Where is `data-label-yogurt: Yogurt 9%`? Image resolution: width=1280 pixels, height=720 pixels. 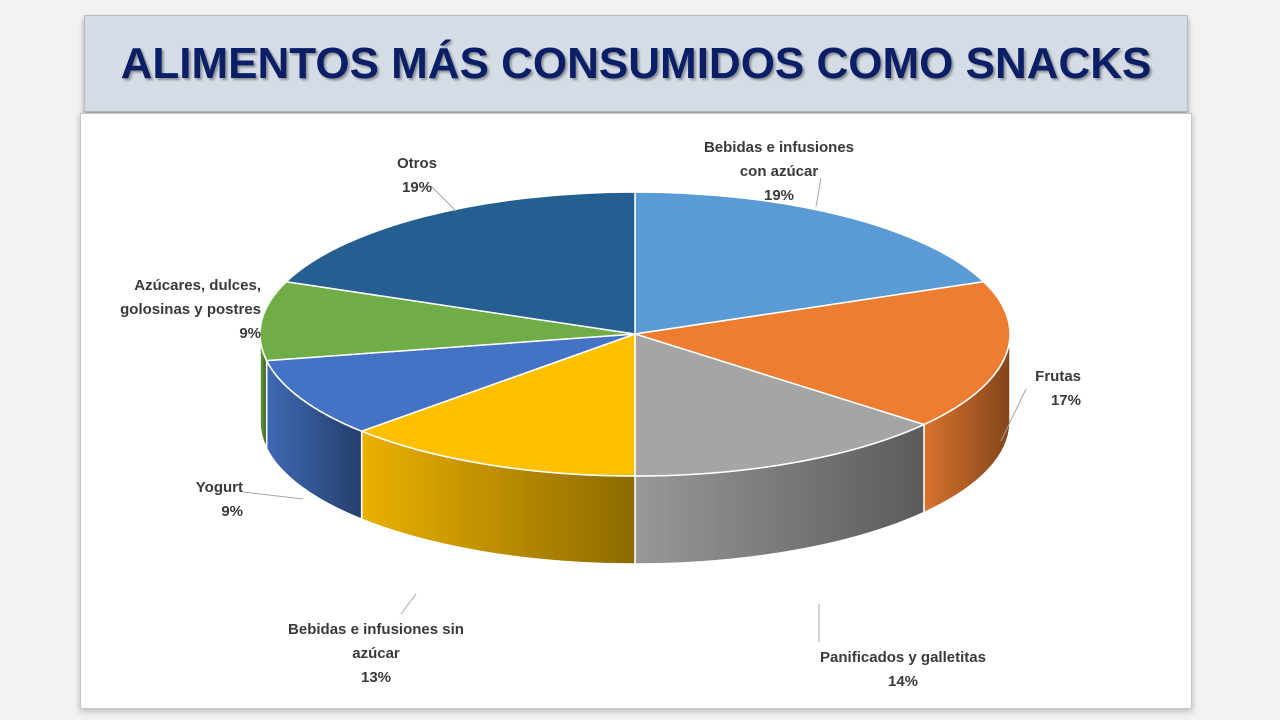
data-label-yogurt: Yogurt 9% is located at coordinates (219, 499).